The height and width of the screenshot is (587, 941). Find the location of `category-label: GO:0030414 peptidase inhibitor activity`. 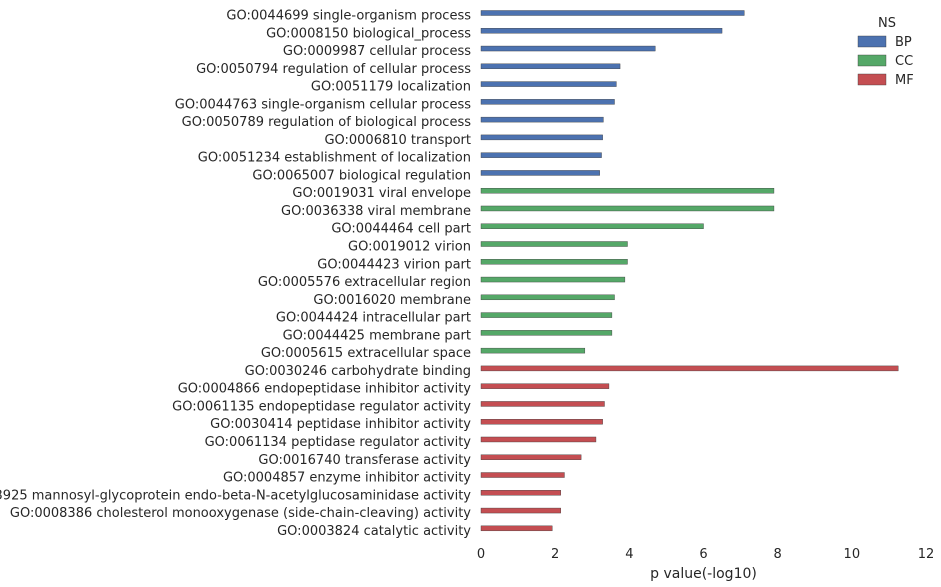

category-label: GO:0030414 peptidase inhibitor activity is located at coordinates (340, 424).